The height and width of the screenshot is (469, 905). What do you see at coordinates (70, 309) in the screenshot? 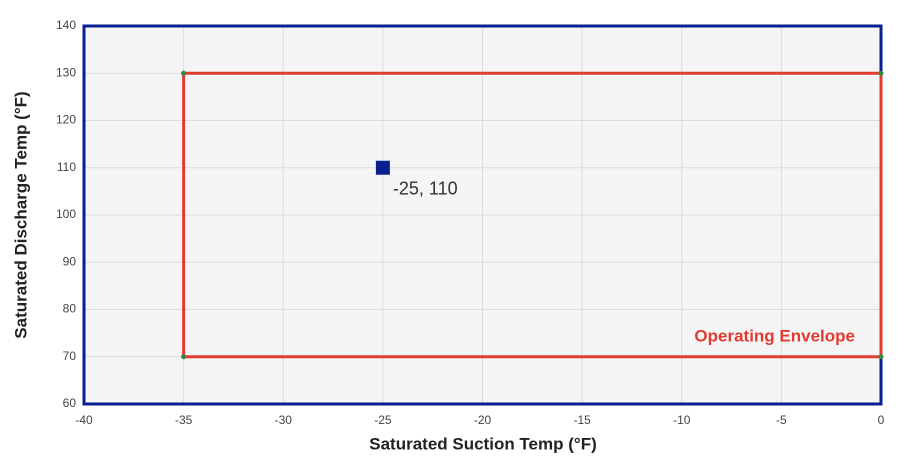
I see `y-tick-label: 80` at bounding box center [70, 309].